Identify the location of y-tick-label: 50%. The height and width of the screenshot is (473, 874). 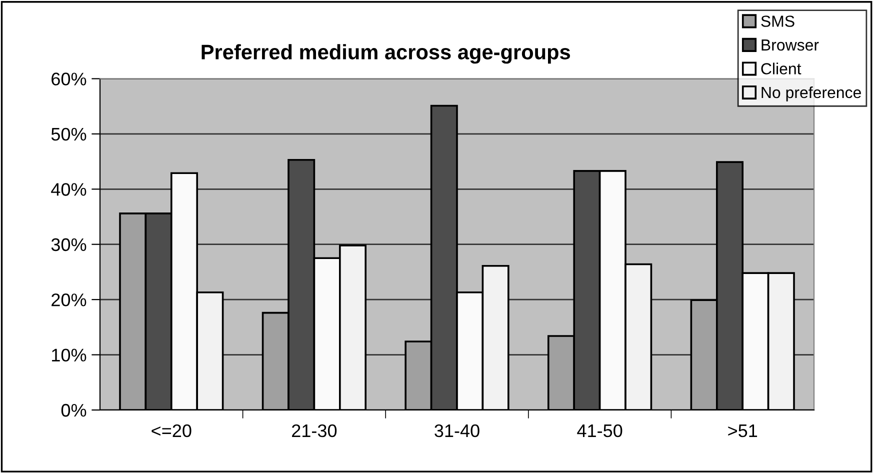
(68, 134).